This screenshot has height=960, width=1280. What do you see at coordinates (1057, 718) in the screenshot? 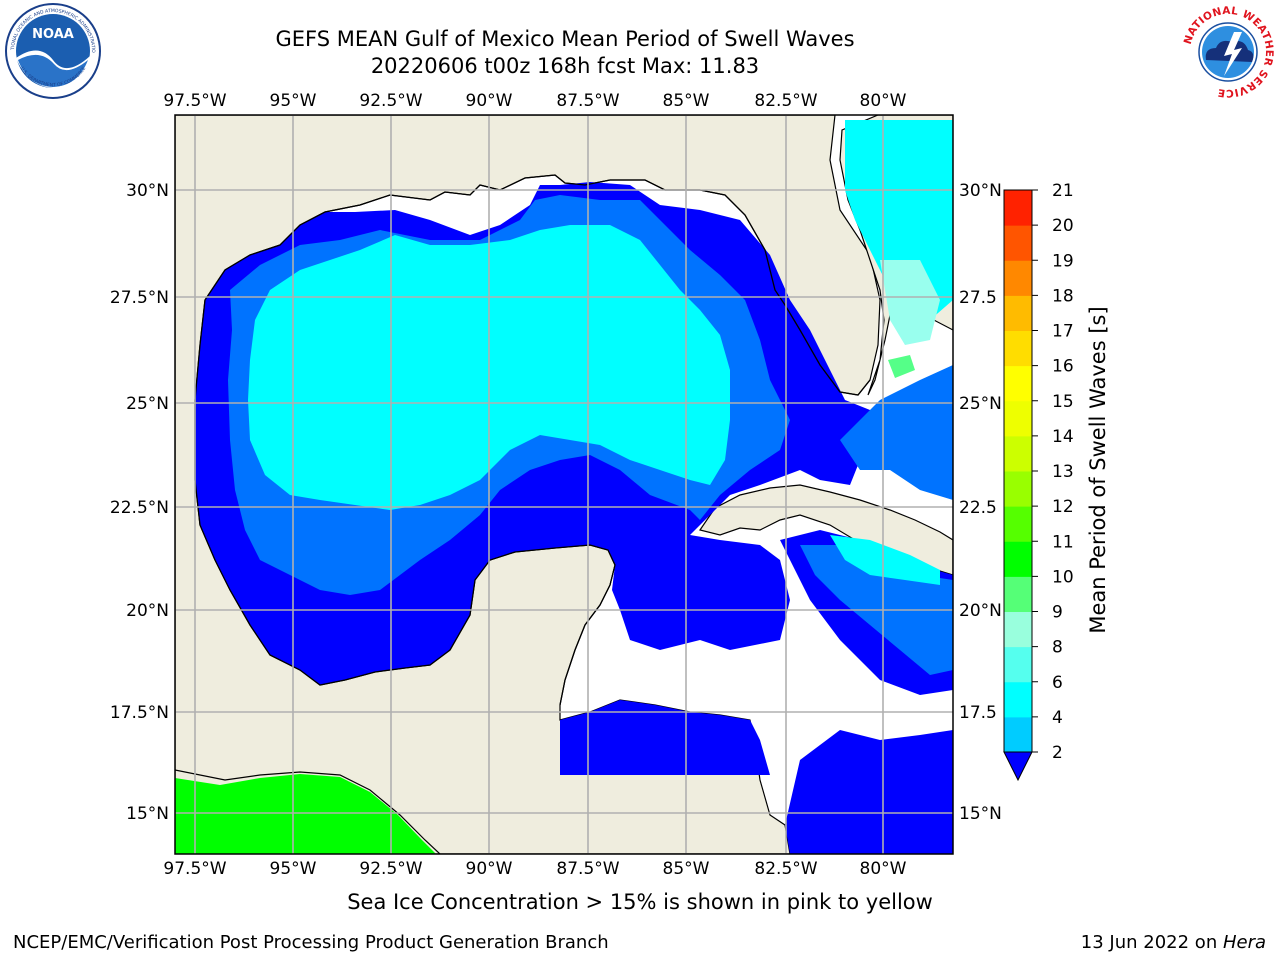
I see `colorbar-tick-label: 4` at bounding box center [1057, 718].